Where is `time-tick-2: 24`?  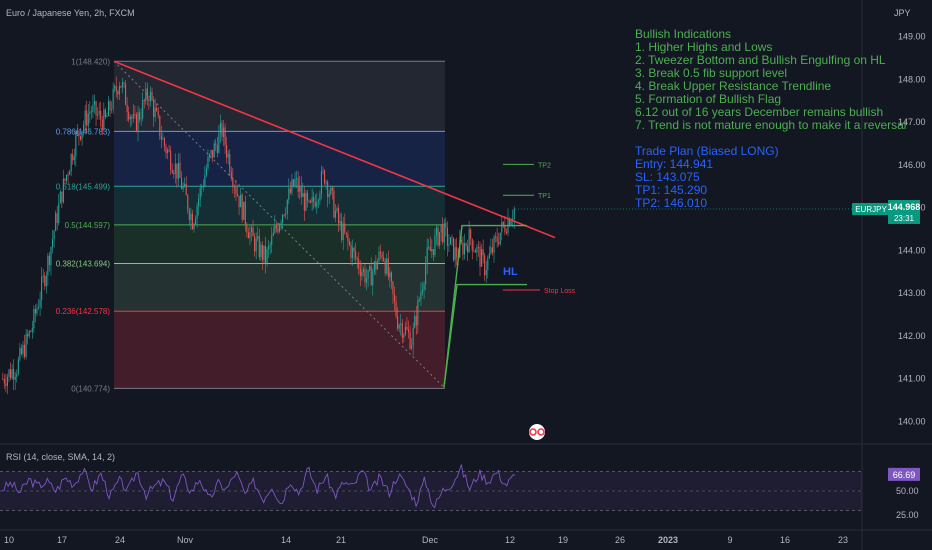 time-tick-2: 24 is located at coordinates (120, 540).